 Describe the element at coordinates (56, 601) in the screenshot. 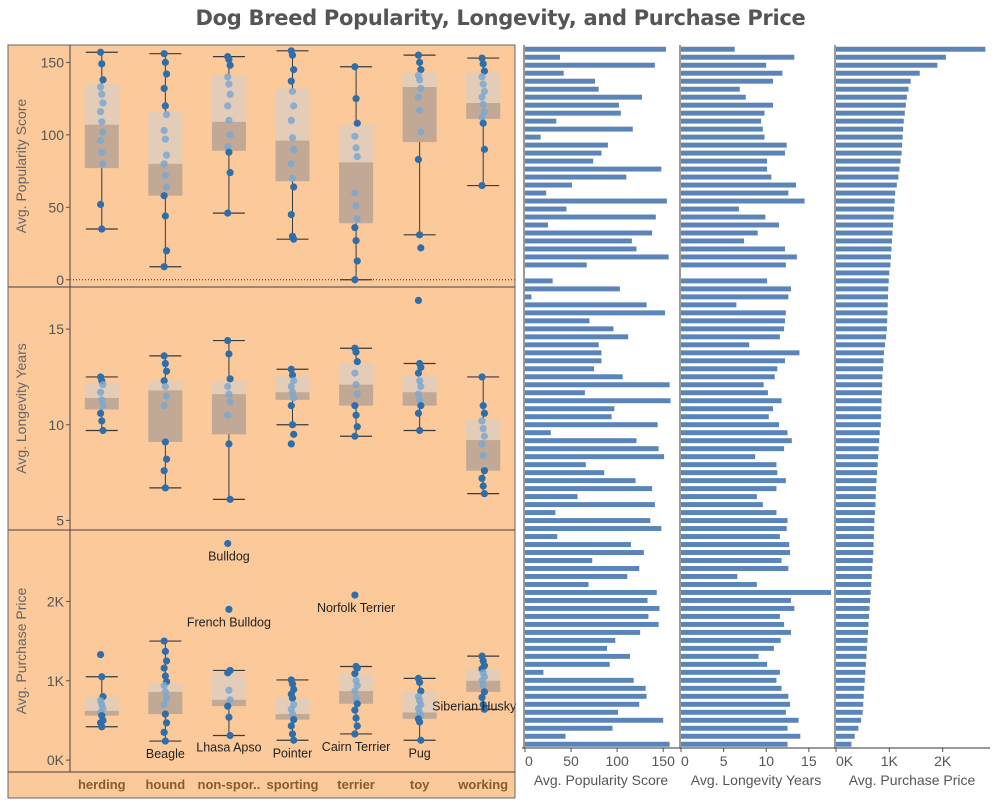

I see `y-tick-label: 2K` at that location.